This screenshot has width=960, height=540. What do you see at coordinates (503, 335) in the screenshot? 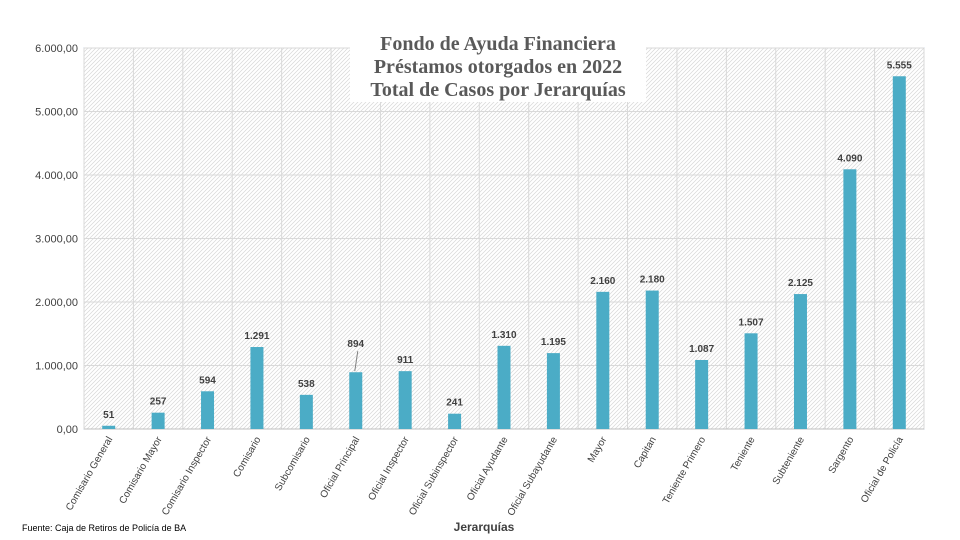
I see `data-label: 1.310` at bounding box center [503, 335].